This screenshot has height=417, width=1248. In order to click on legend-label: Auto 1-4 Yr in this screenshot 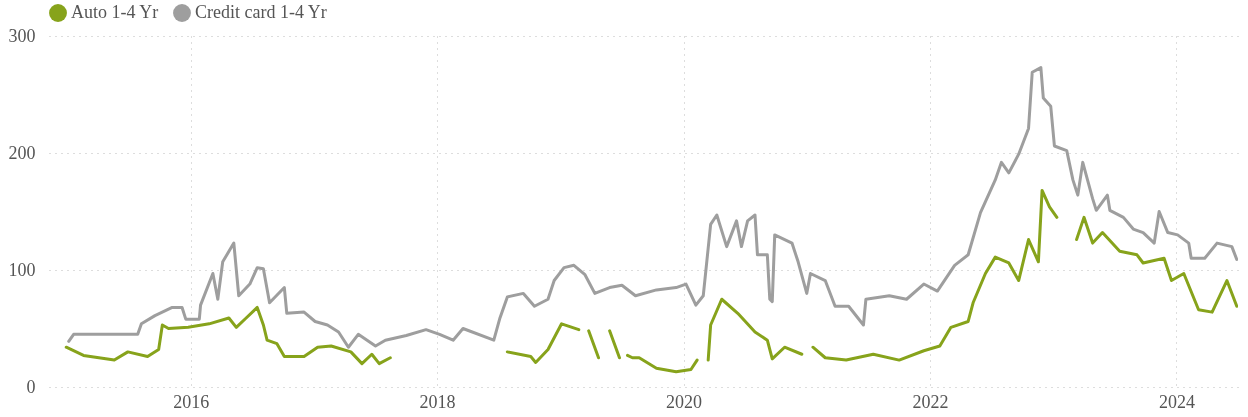, I will do `click(115, 12)`.